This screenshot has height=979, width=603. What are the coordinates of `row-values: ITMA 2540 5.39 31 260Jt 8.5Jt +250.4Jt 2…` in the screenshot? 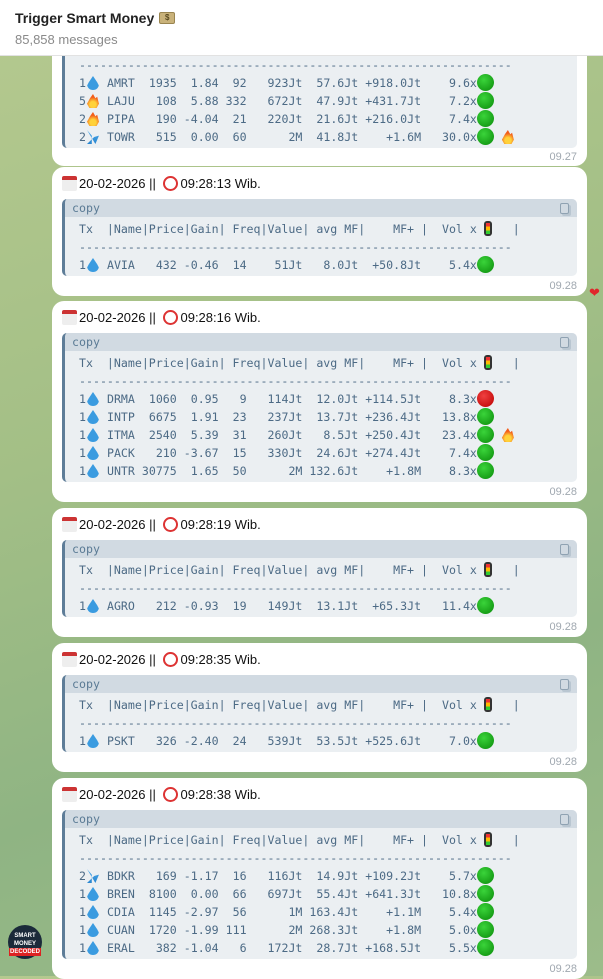 It's located at (288, 435).